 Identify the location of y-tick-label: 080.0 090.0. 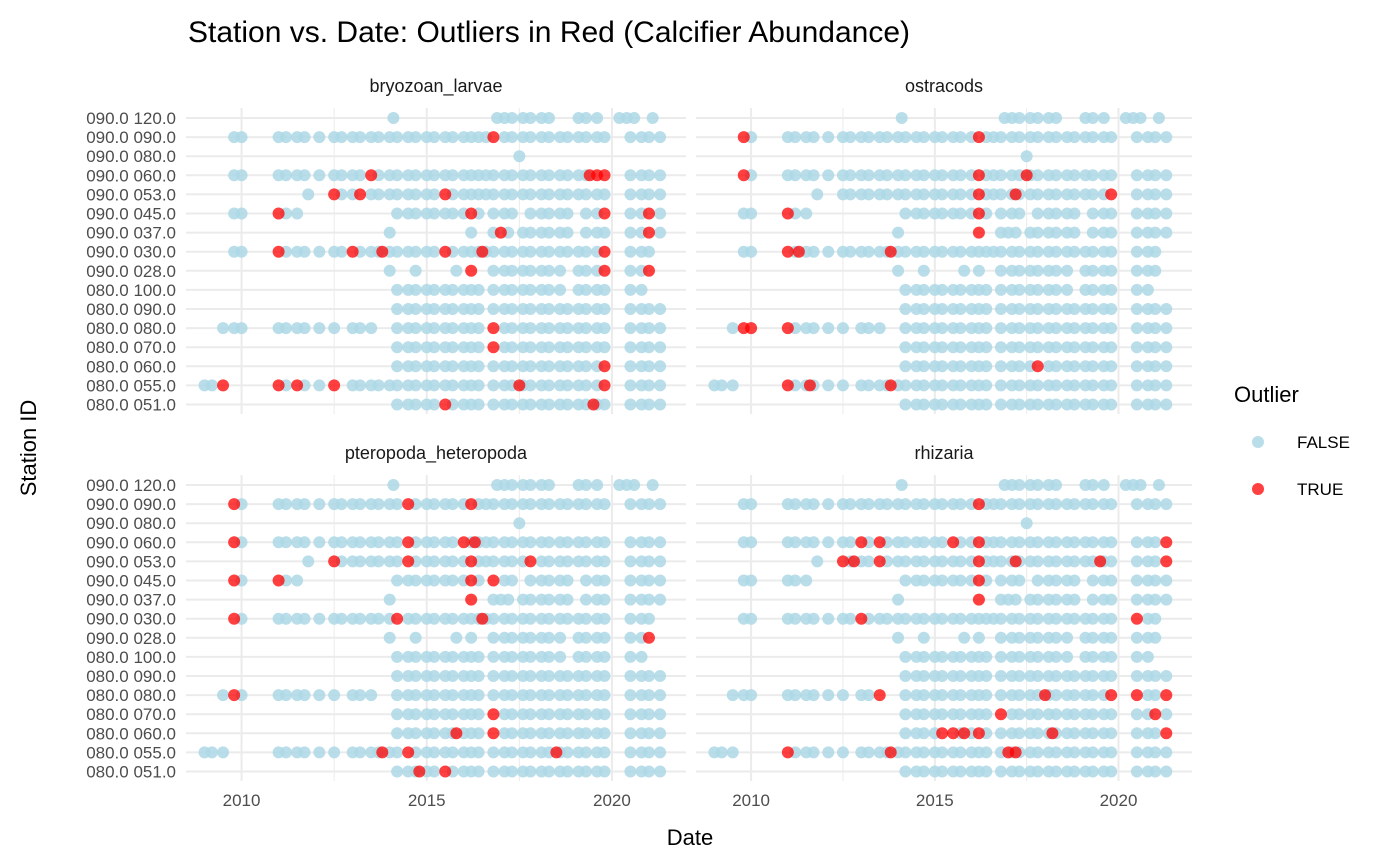
(131, 676).